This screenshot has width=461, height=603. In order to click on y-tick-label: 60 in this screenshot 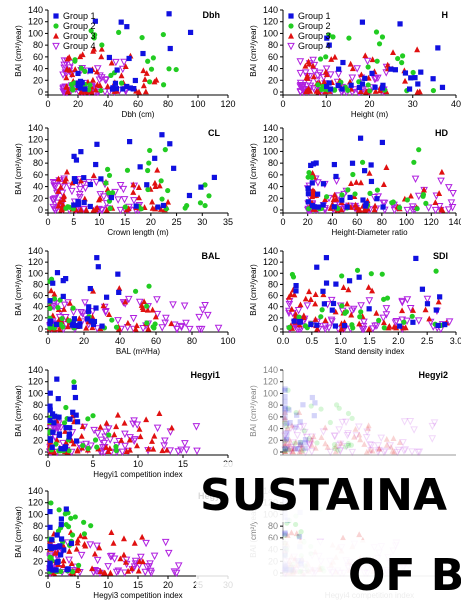, I will do `click(38, 417)`.